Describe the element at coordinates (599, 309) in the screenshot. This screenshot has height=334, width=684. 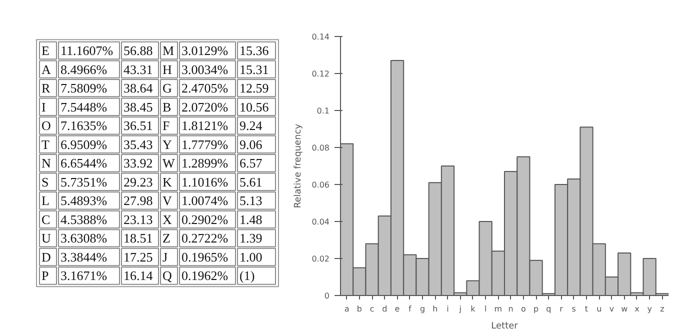
I see `x-tick-label: u` at that location.